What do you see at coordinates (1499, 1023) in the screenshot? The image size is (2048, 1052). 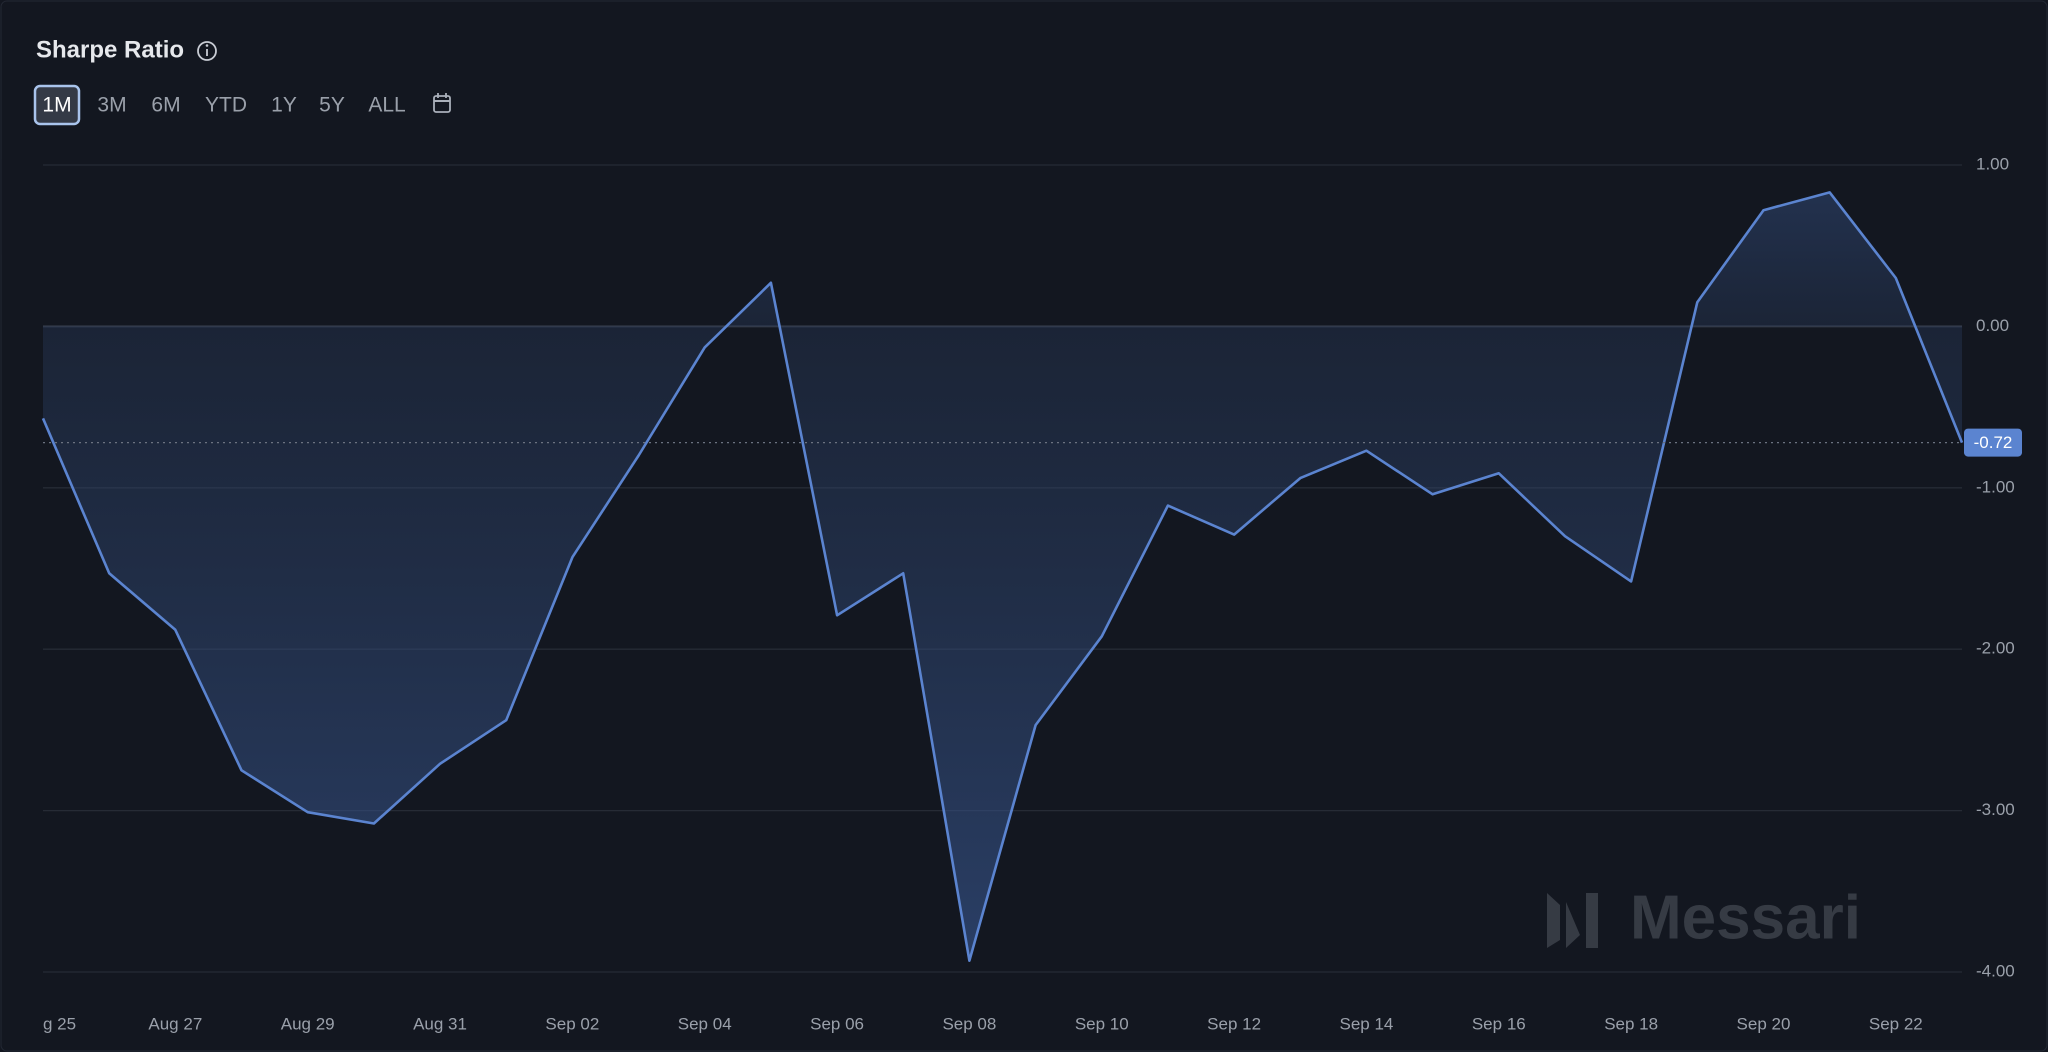 I see `x-tick-label: Sep 16` at bounding box center [1499, 1023].